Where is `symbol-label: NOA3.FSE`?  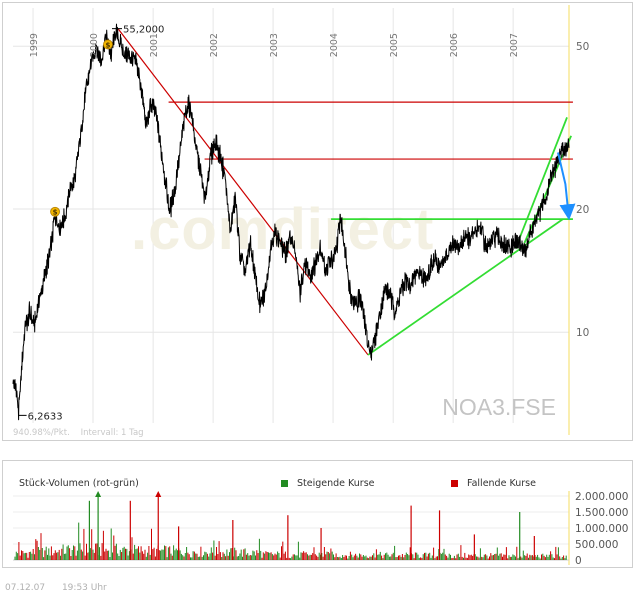
symbol-label: NOA3.FSE is located at coordinates (499, 407).